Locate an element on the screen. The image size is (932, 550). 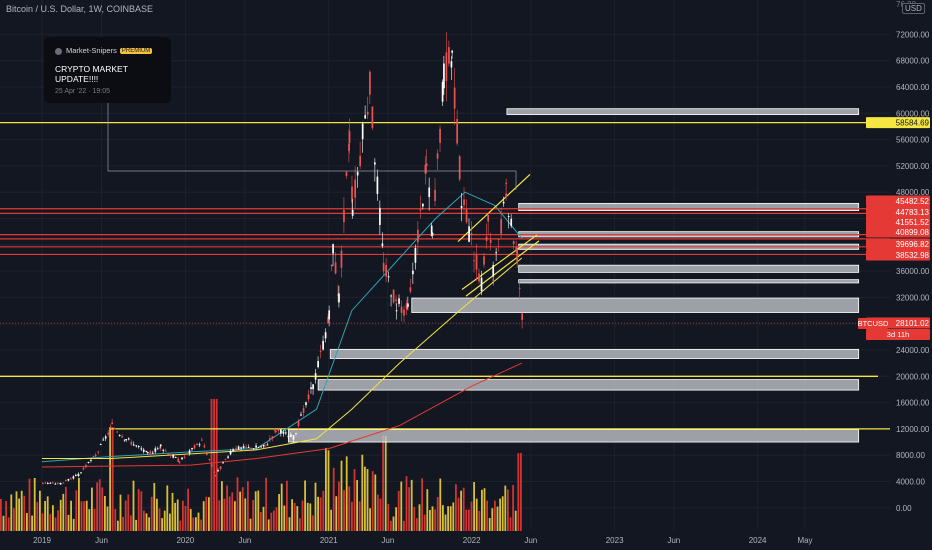
y-tick-label: 64000.00 is located at coordinates (913, 87).